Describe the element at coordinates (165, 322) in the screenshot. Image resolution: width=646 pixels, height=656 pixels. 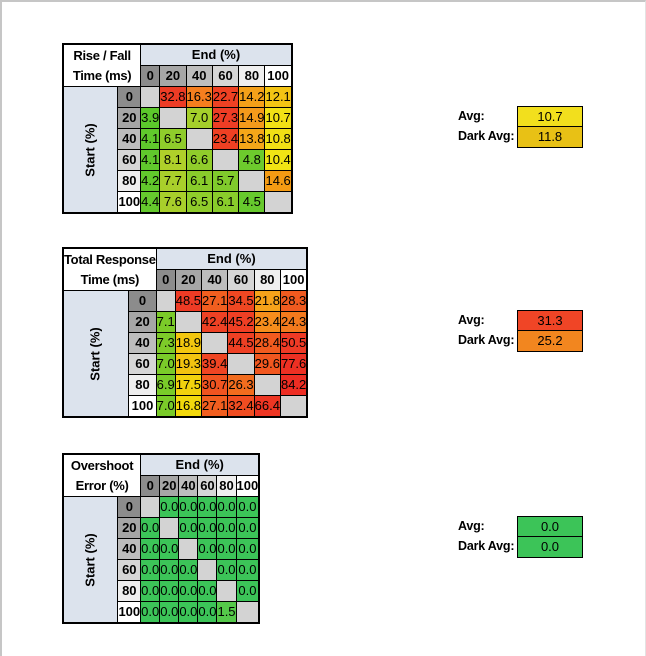
I see `heatmap-value-cell: 7.1` at that location.